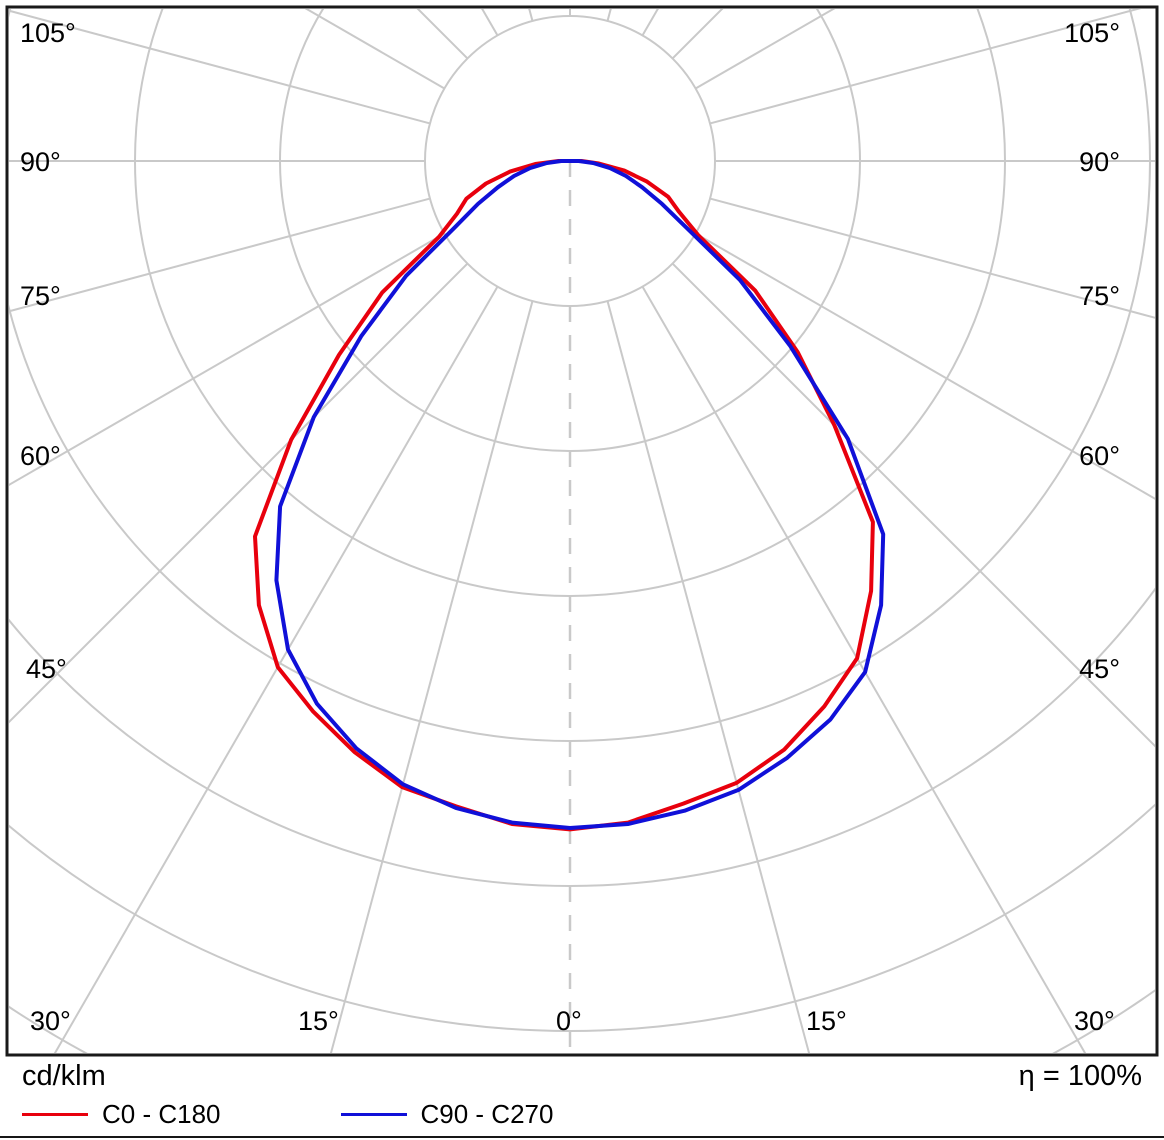  What do you see at coordinates (64, 1076) in the screenshot?
I see `unit-label: cd/klm` at bounding box center [64, 1076].